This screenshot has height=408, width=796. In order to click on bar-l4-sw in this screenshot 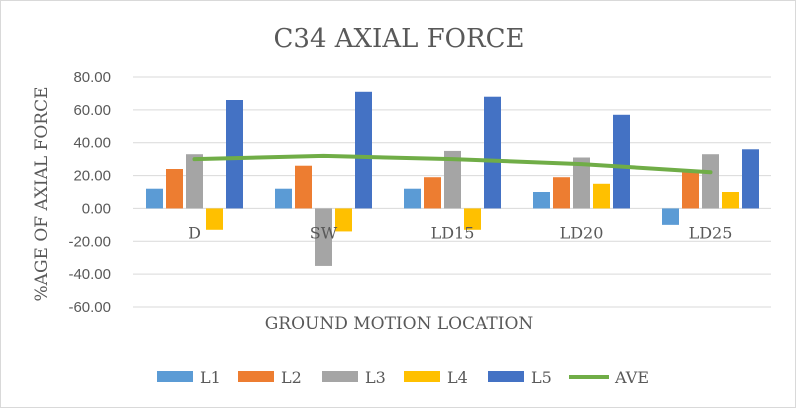, I will do `click(343, 220)`.